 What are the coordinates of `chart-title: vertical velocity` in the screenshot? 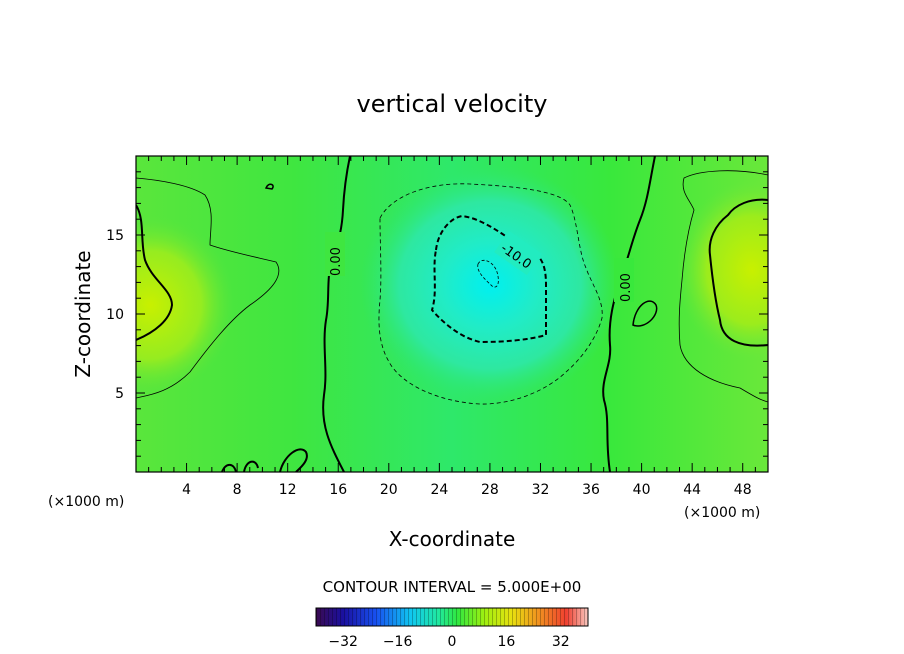 It's located at (452, 104).